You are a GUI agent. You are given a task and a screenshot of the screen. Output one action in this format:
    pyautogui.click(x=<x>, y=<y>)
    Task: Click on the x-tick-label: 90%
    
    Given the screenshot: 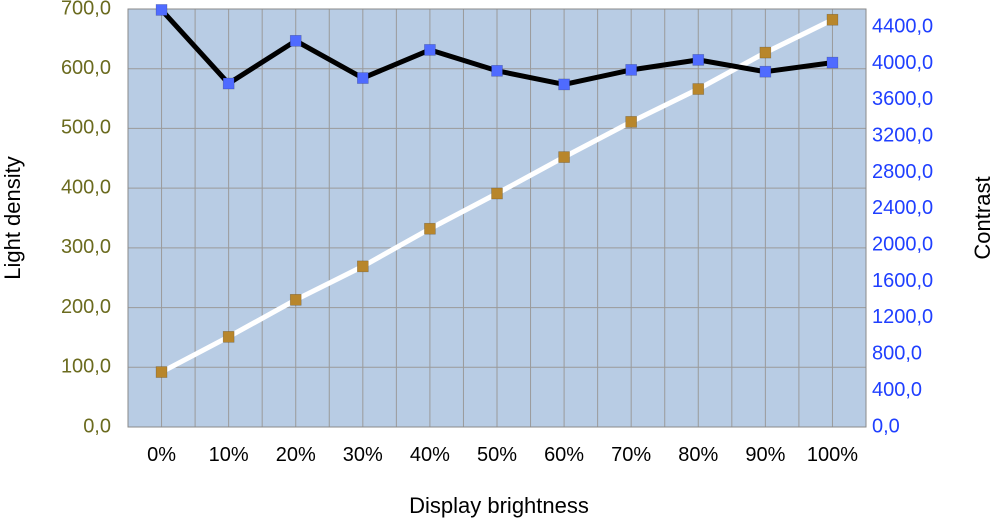 What is the action you would take?
    pyautogui.click(x=765, y=455)
    